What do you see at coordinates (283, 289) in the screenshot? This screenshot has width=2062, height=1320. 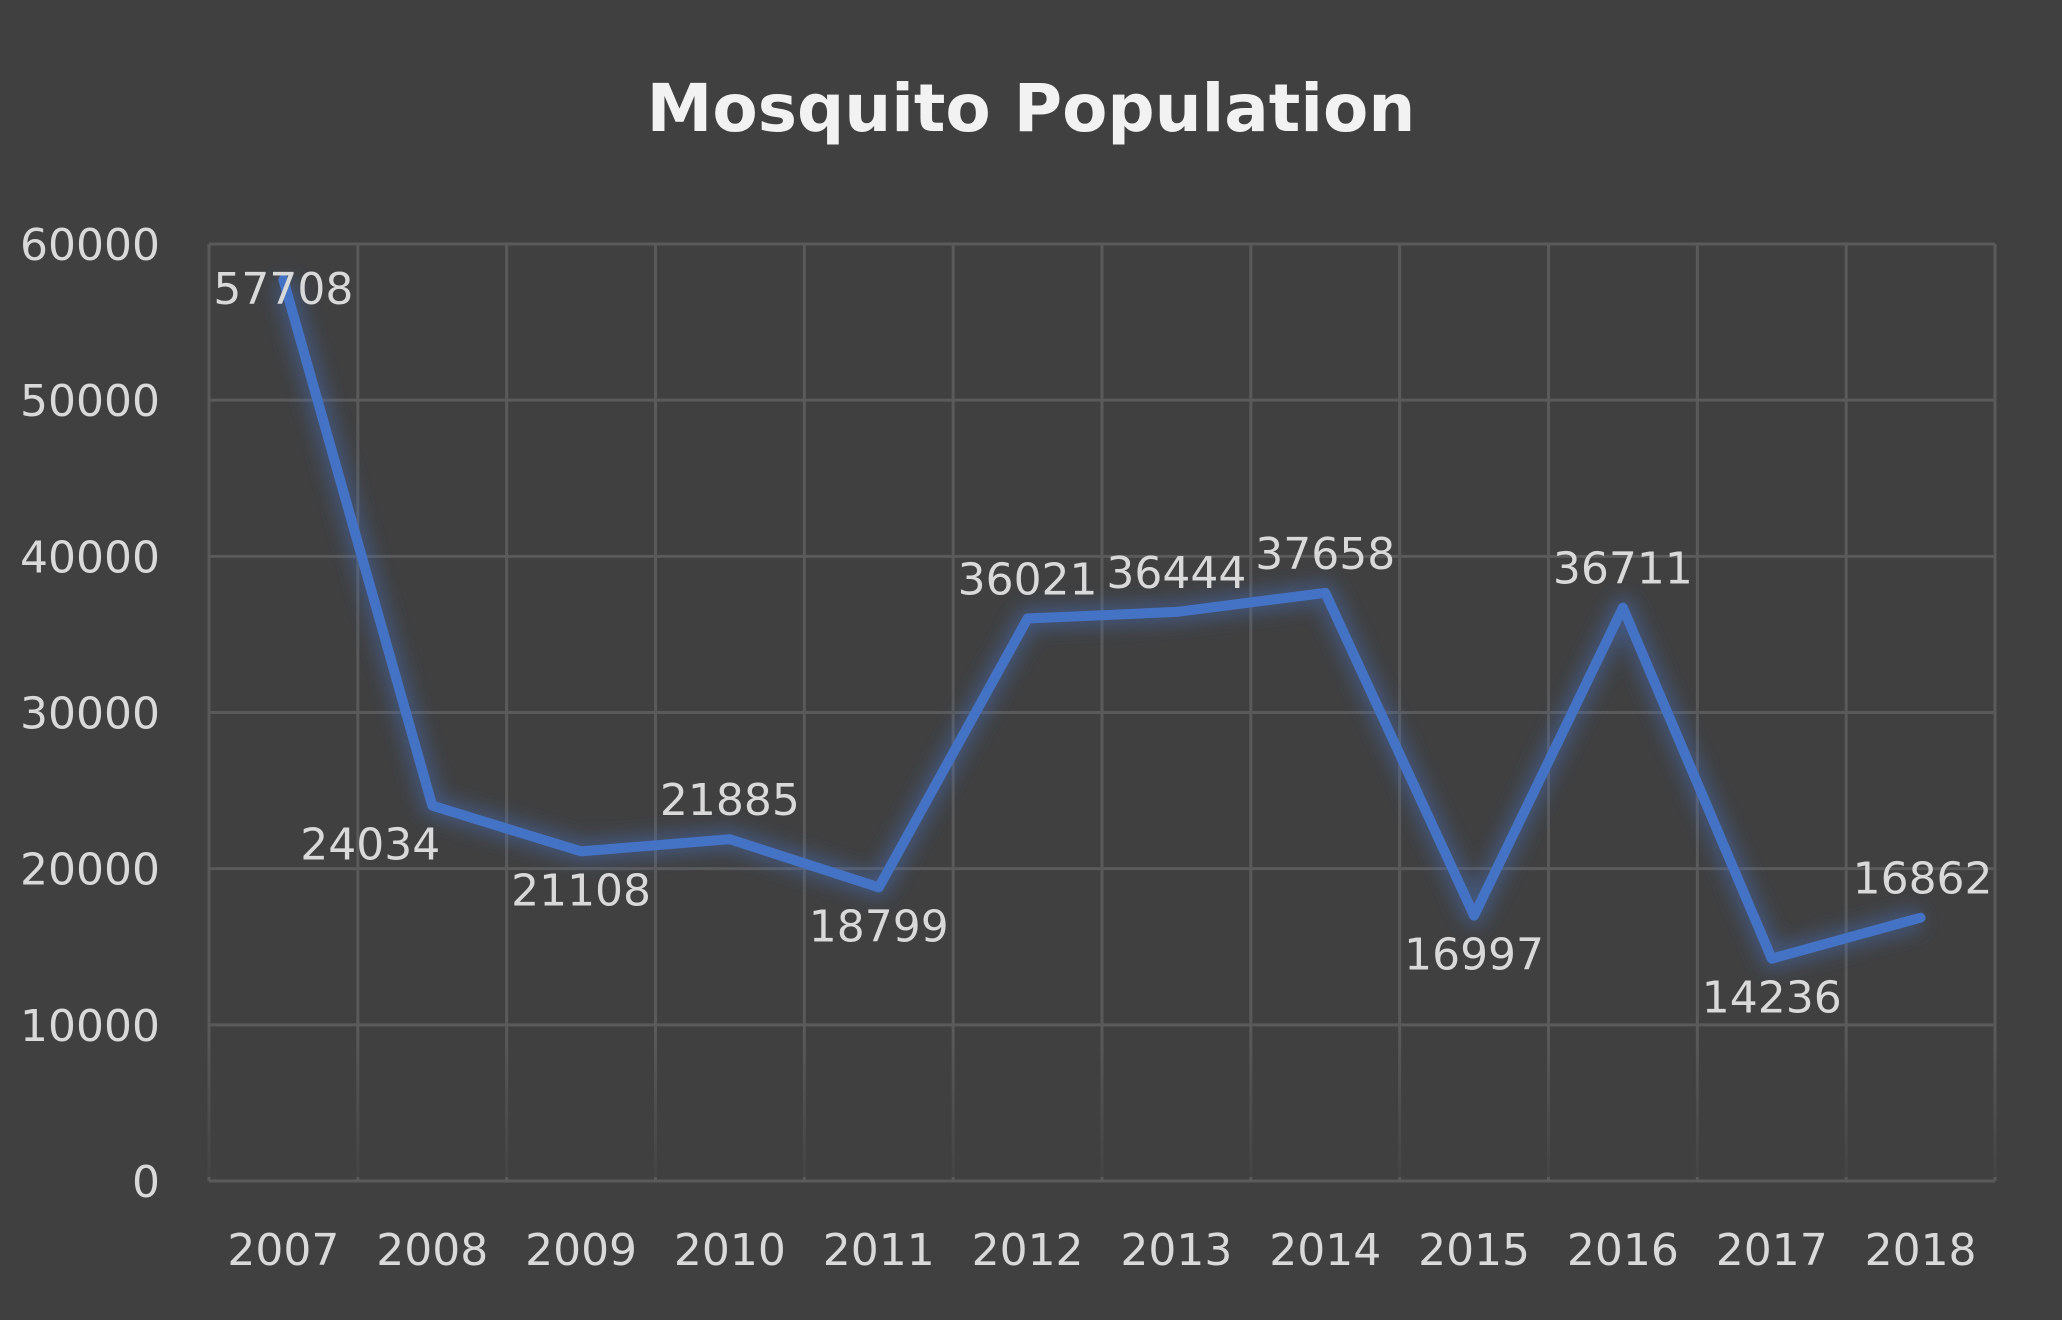 I see `data-label-2007: 57708` at bounding box center [283, 289].